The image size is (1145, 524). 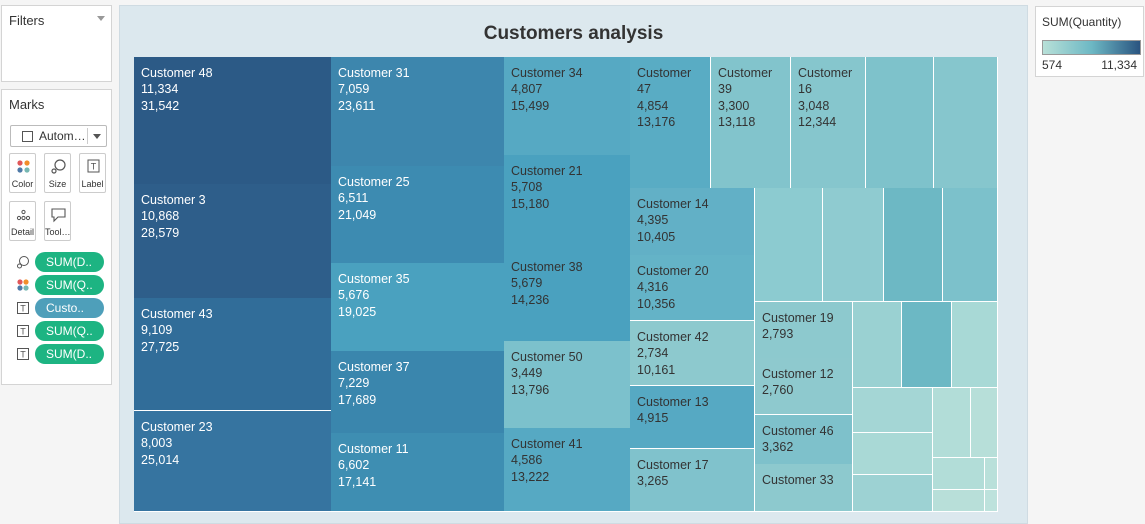 I want to click on treemap-tile: Customer 39 3,300 13,118, so click(x=751, y=123).